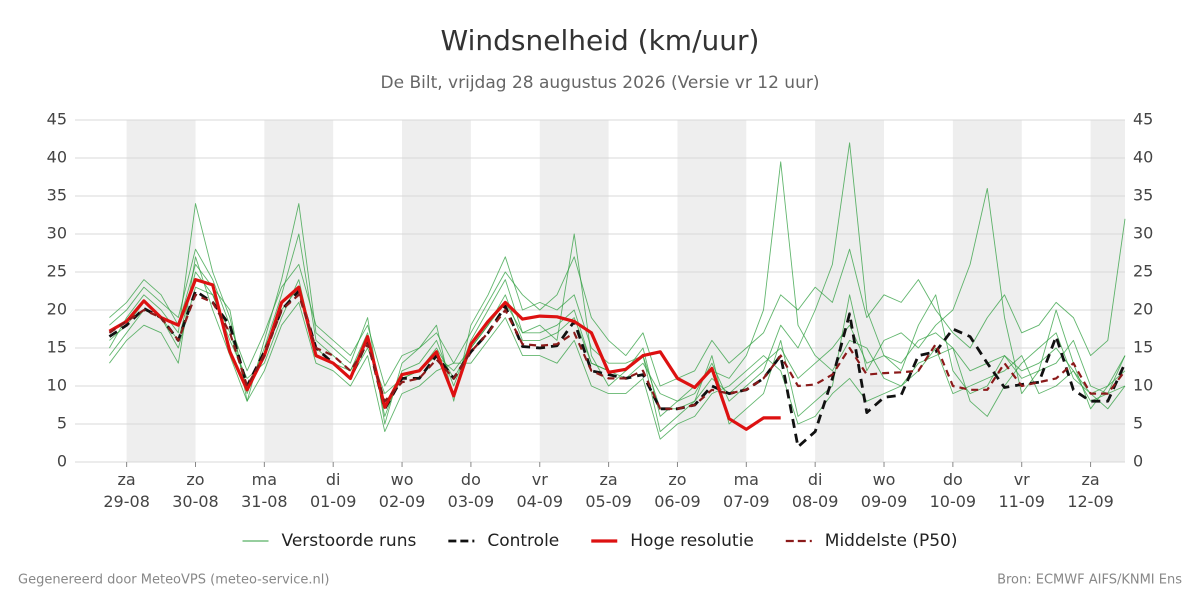  Describe the element at coordinates (1143, 385) in the screenshot. I see `y2-tick-label: 10` at that location.